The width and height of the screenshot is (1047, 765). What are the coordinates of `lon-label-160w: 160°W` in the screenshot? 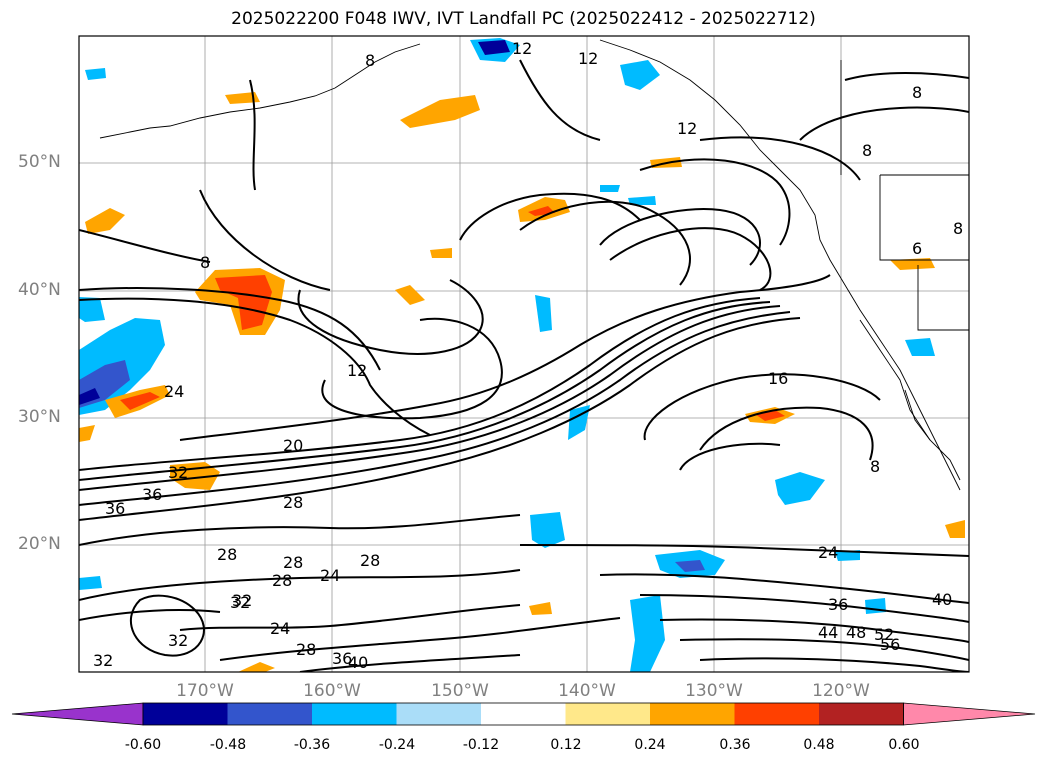 It's located at (332, 691).